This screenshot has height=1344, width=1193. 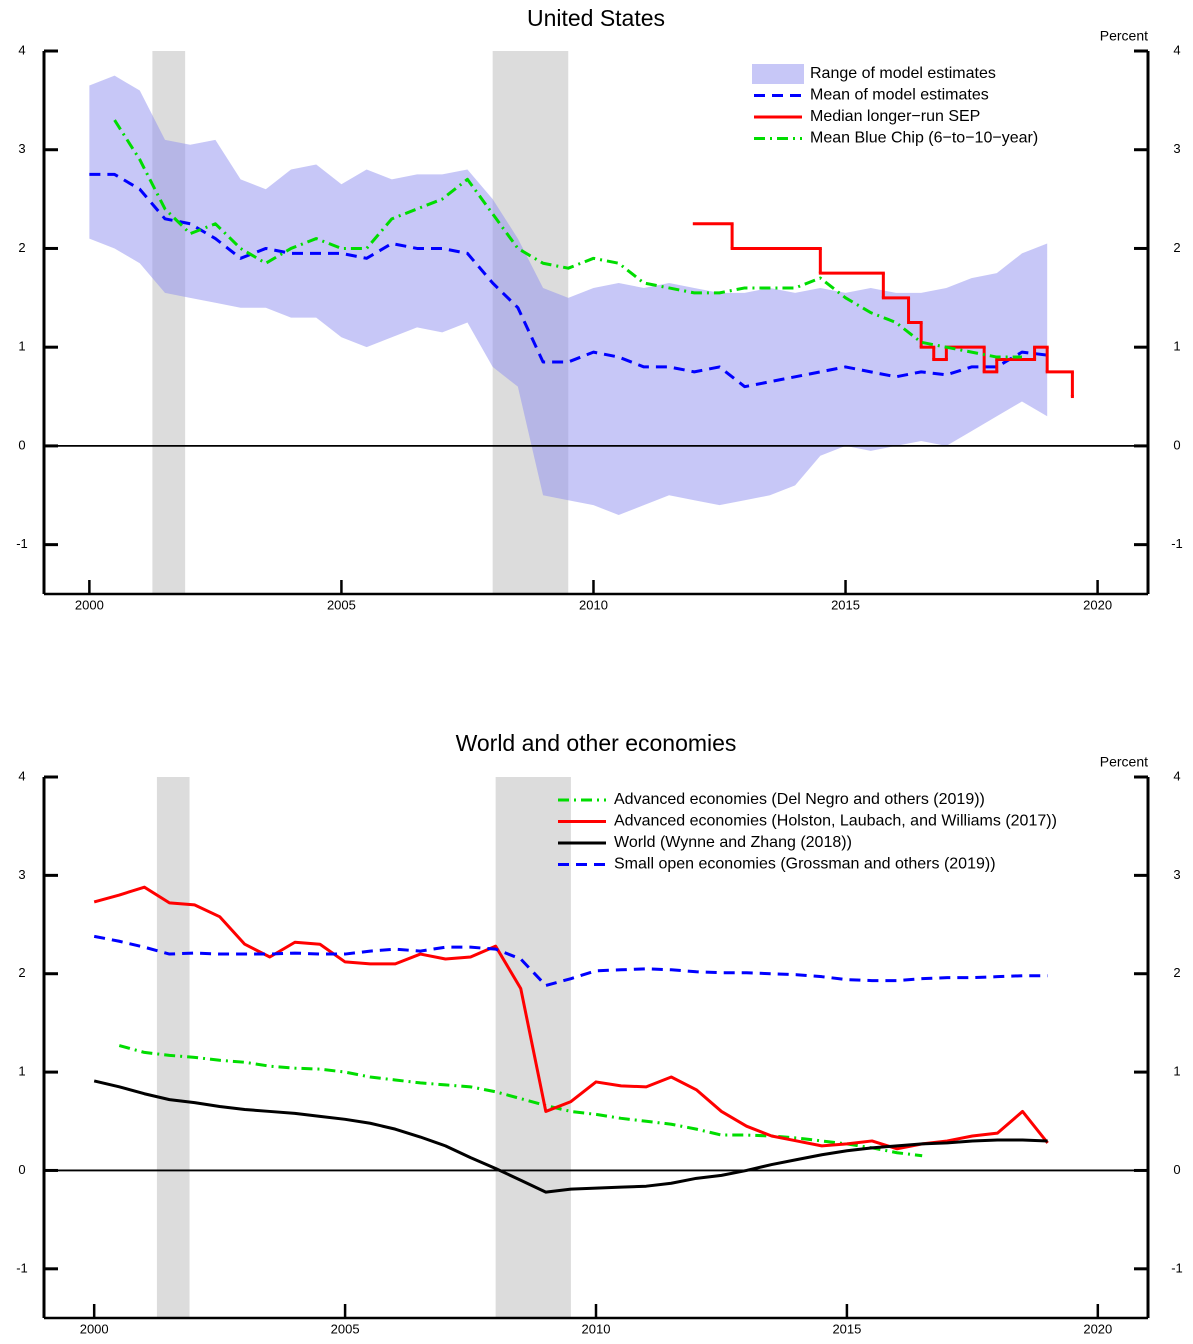 I want to click on recession-shade, so click(x=173, y=1047).